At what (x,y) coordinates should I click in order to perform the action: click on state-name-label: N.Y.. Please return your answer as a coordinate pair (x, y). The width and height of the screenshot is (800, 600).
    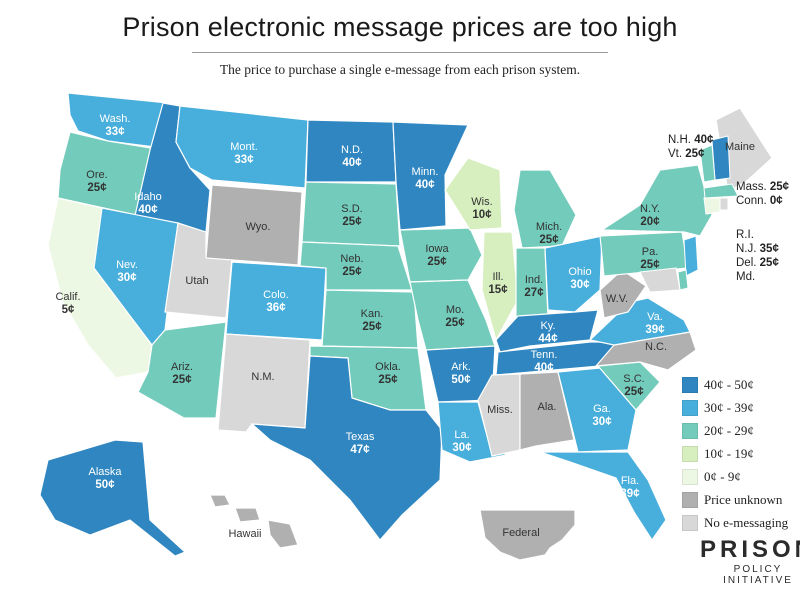
    Looking at the image, I should click on (650, 209).